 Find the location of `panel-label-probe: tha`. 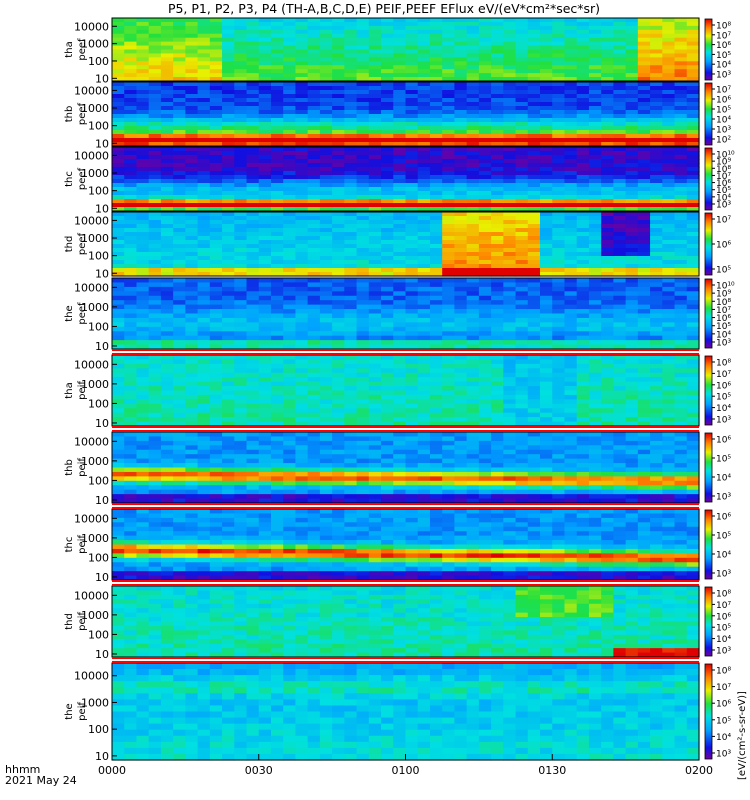

panel-label-probe: tha is located at coordinates (69, 390).